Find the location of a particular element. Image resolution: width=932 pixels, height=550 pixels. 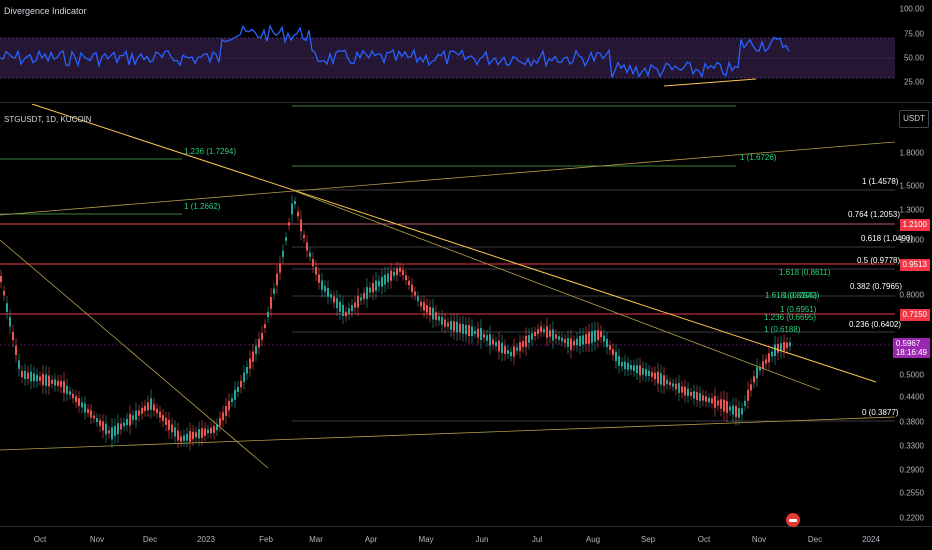

pane-separator is located at coordinates (466, 102).